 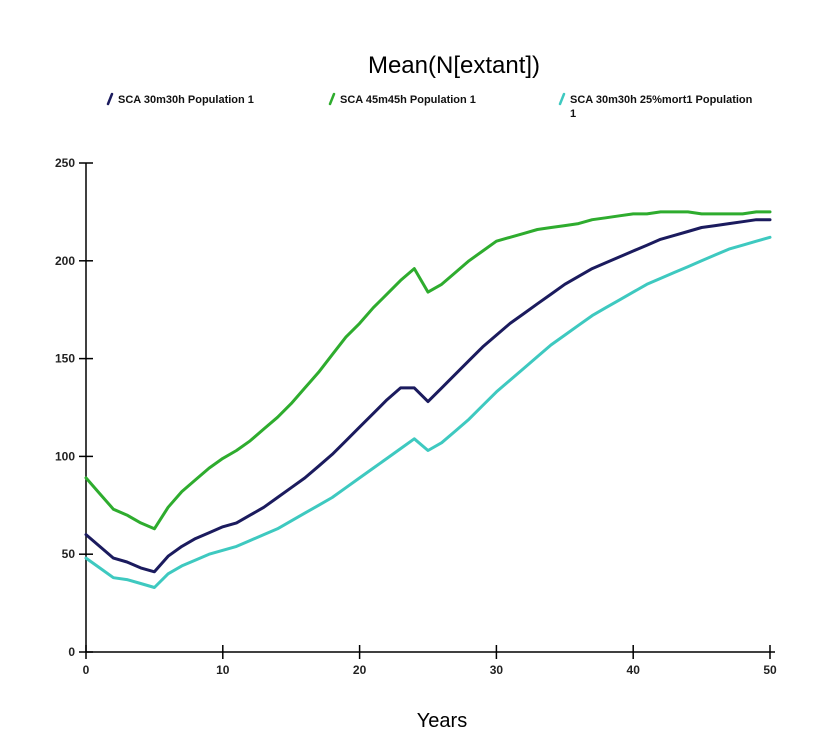 I want to click on legend-item: SCA 30m30h Population 1, so click(x=180, y=99).